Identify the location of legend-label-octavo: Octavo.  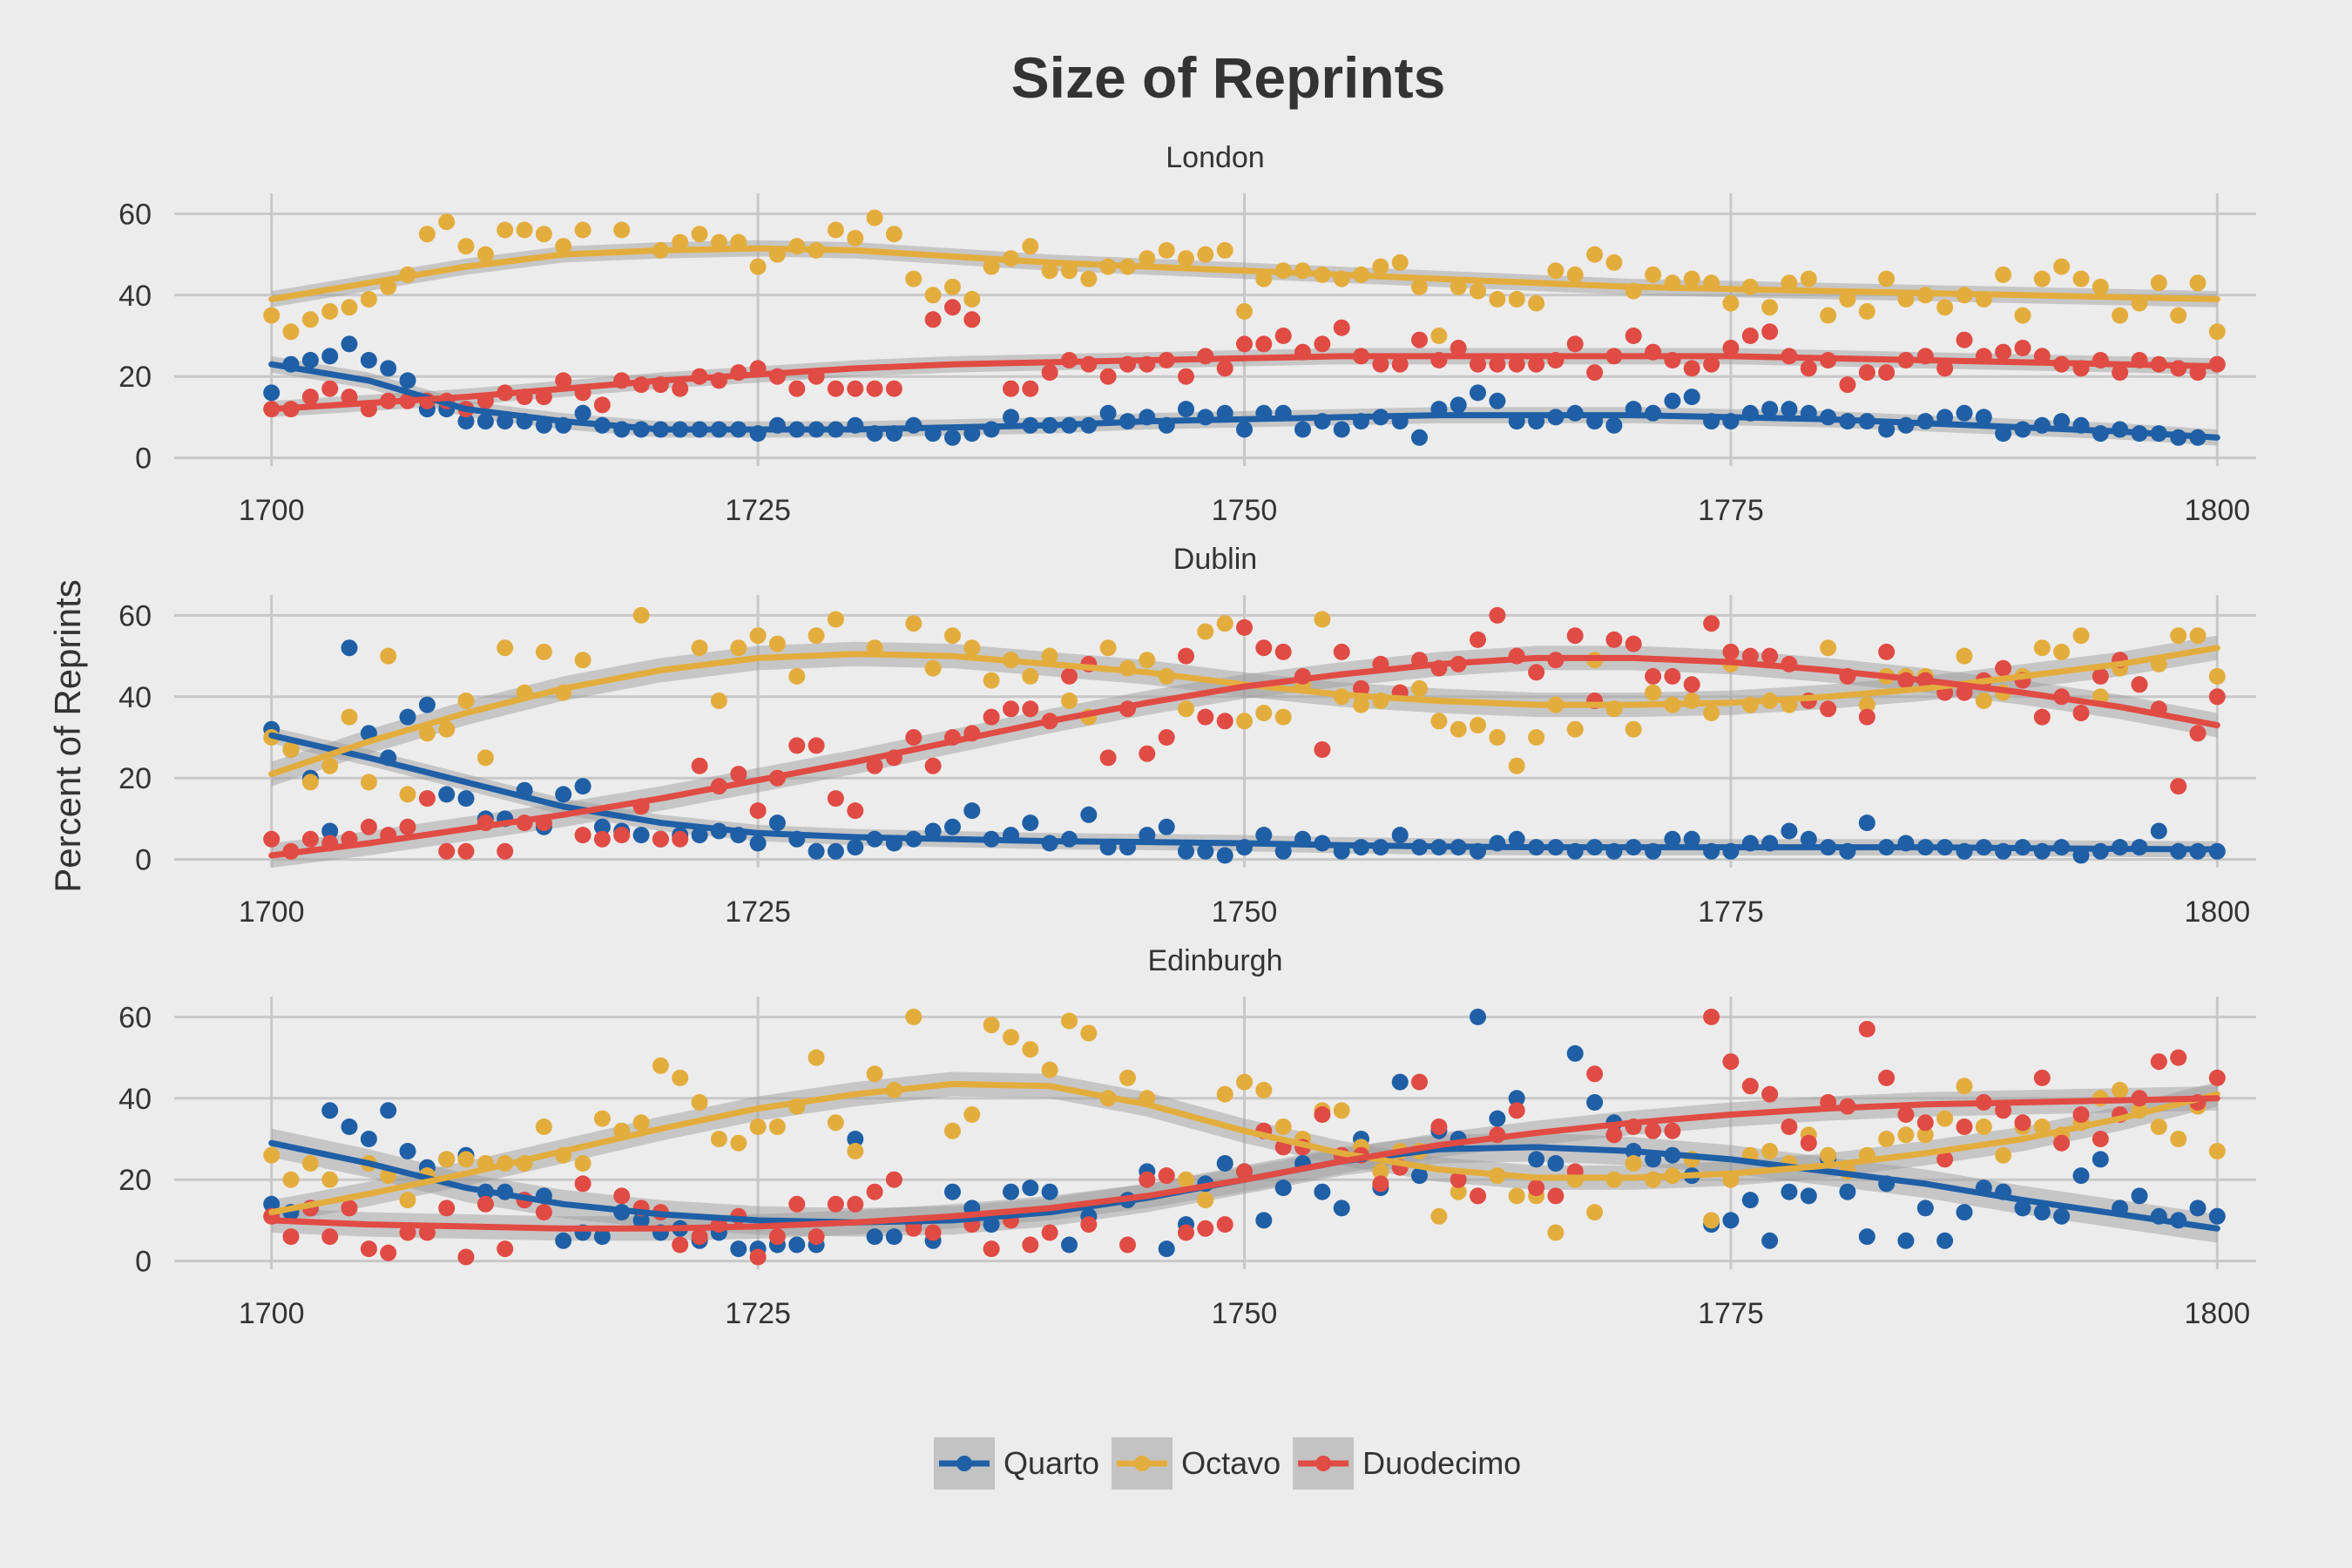
(1231, 1463).